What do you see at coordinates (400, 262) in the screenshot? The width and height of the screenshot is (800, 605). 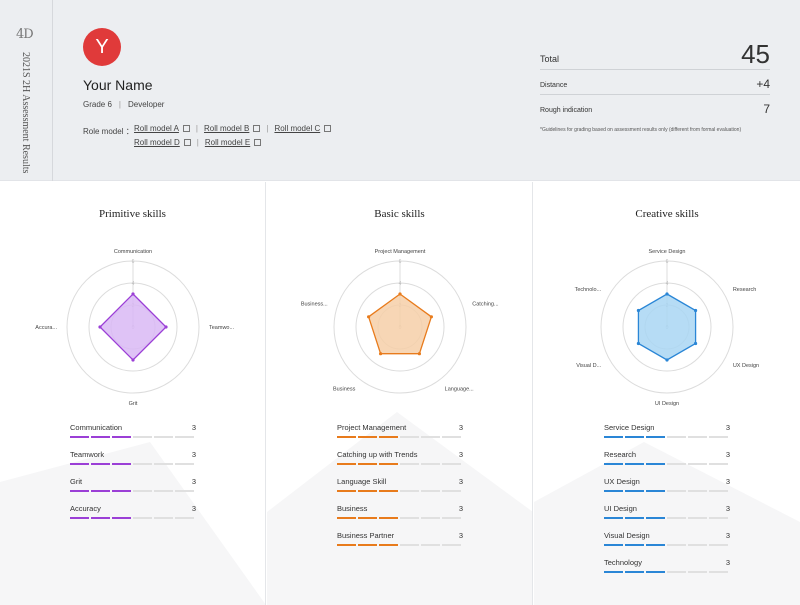 I see `tick-label: 6` at bounding box center [400, 262].